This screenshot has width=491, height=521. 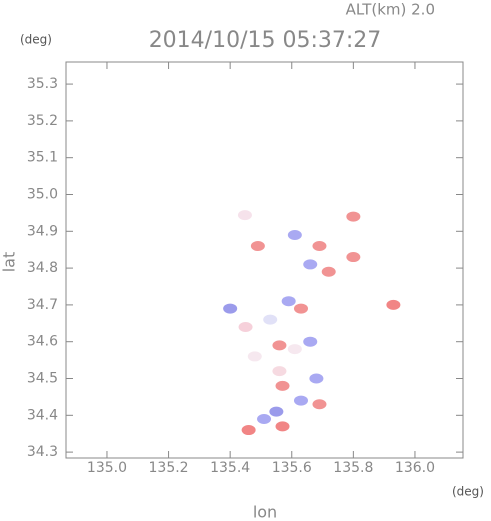 I want to click on y-tick-label: 34.5, so click(x=42, y=379).